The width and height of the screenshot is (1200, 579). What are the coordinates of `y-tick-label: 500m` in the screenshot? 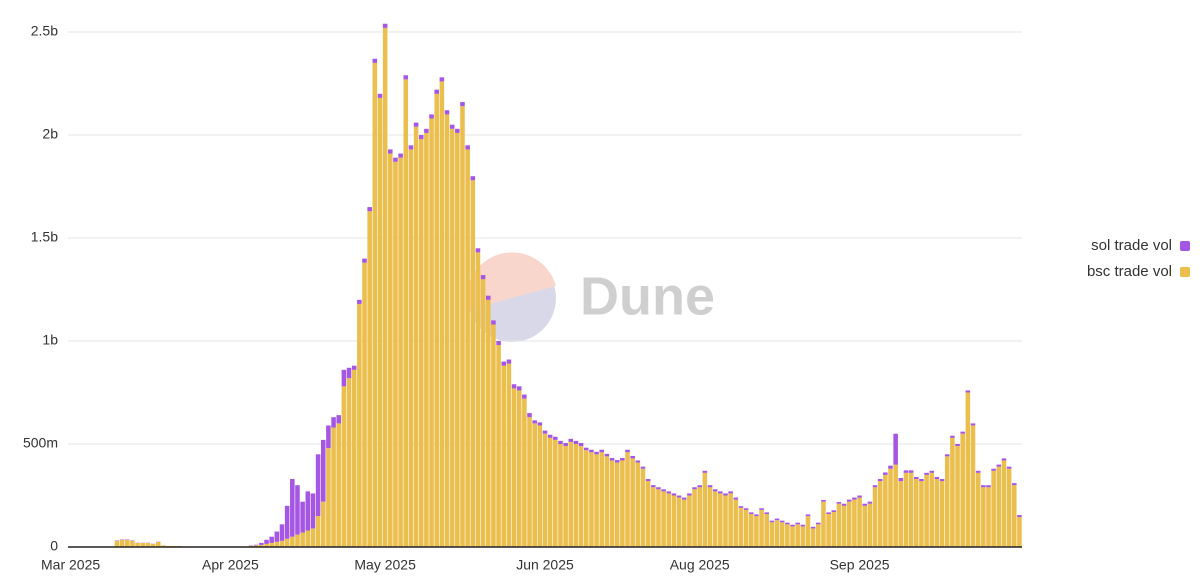 It's located at (40, 443).